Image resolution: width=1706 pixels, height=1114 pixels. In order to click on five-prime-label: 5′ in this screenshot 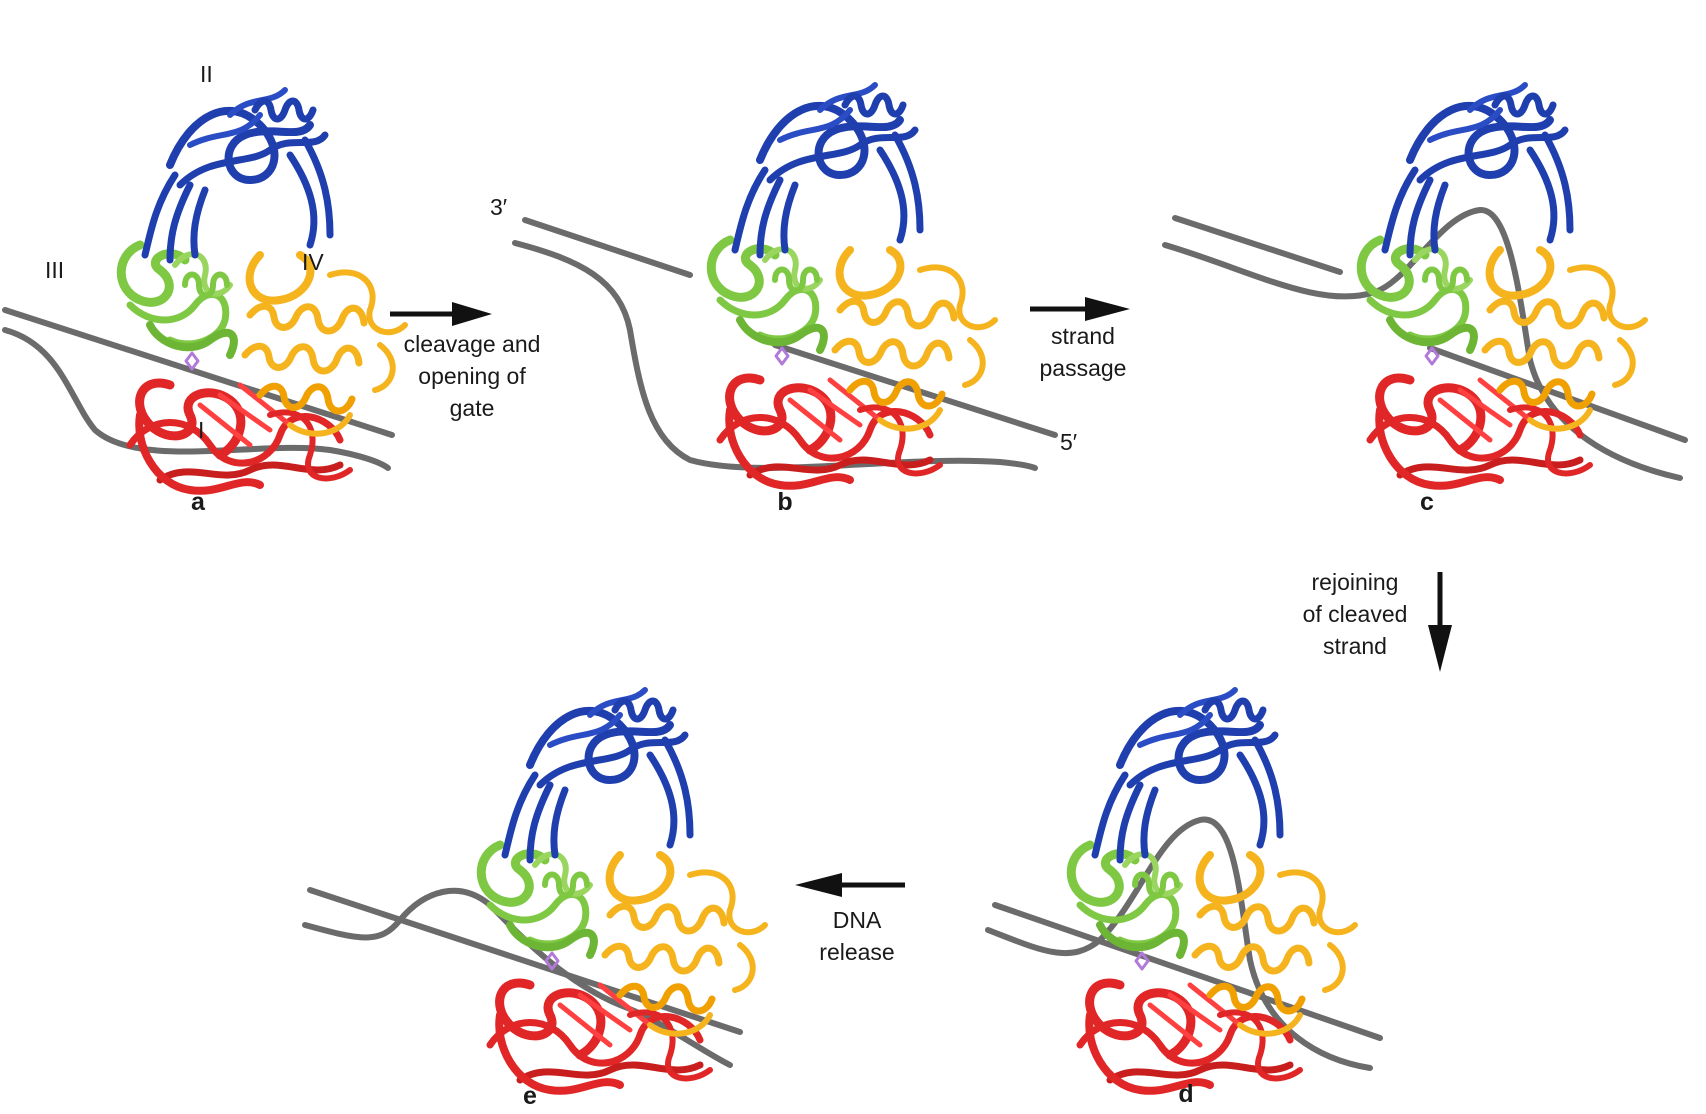, I will do `click(1068, 442)`.